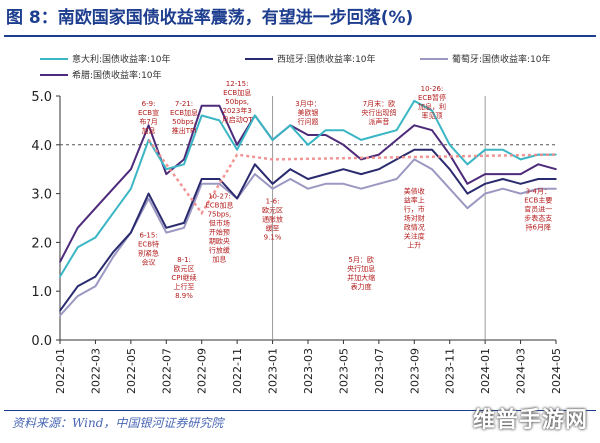 Image resolution: width=600 pixels, height=443 pixels. What do you see at coordinates (414, 200) in the screenshot?
I see `annotation-11-line-1: 益率上` at bounding box center [414, 200].